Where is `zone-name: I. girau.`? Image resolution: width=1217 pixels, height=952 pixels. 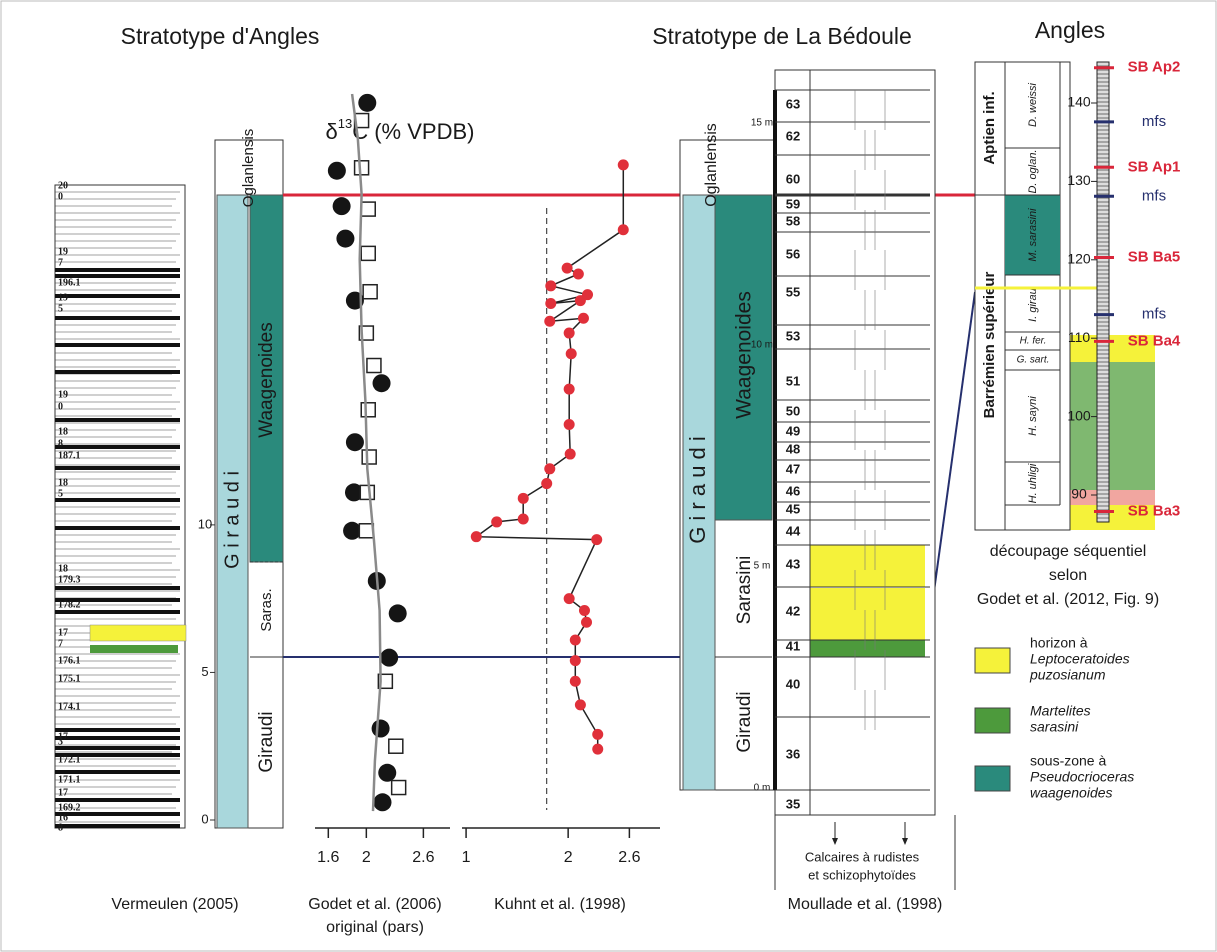 zone-name: I. girau. is located at coordinates (1033, 303).